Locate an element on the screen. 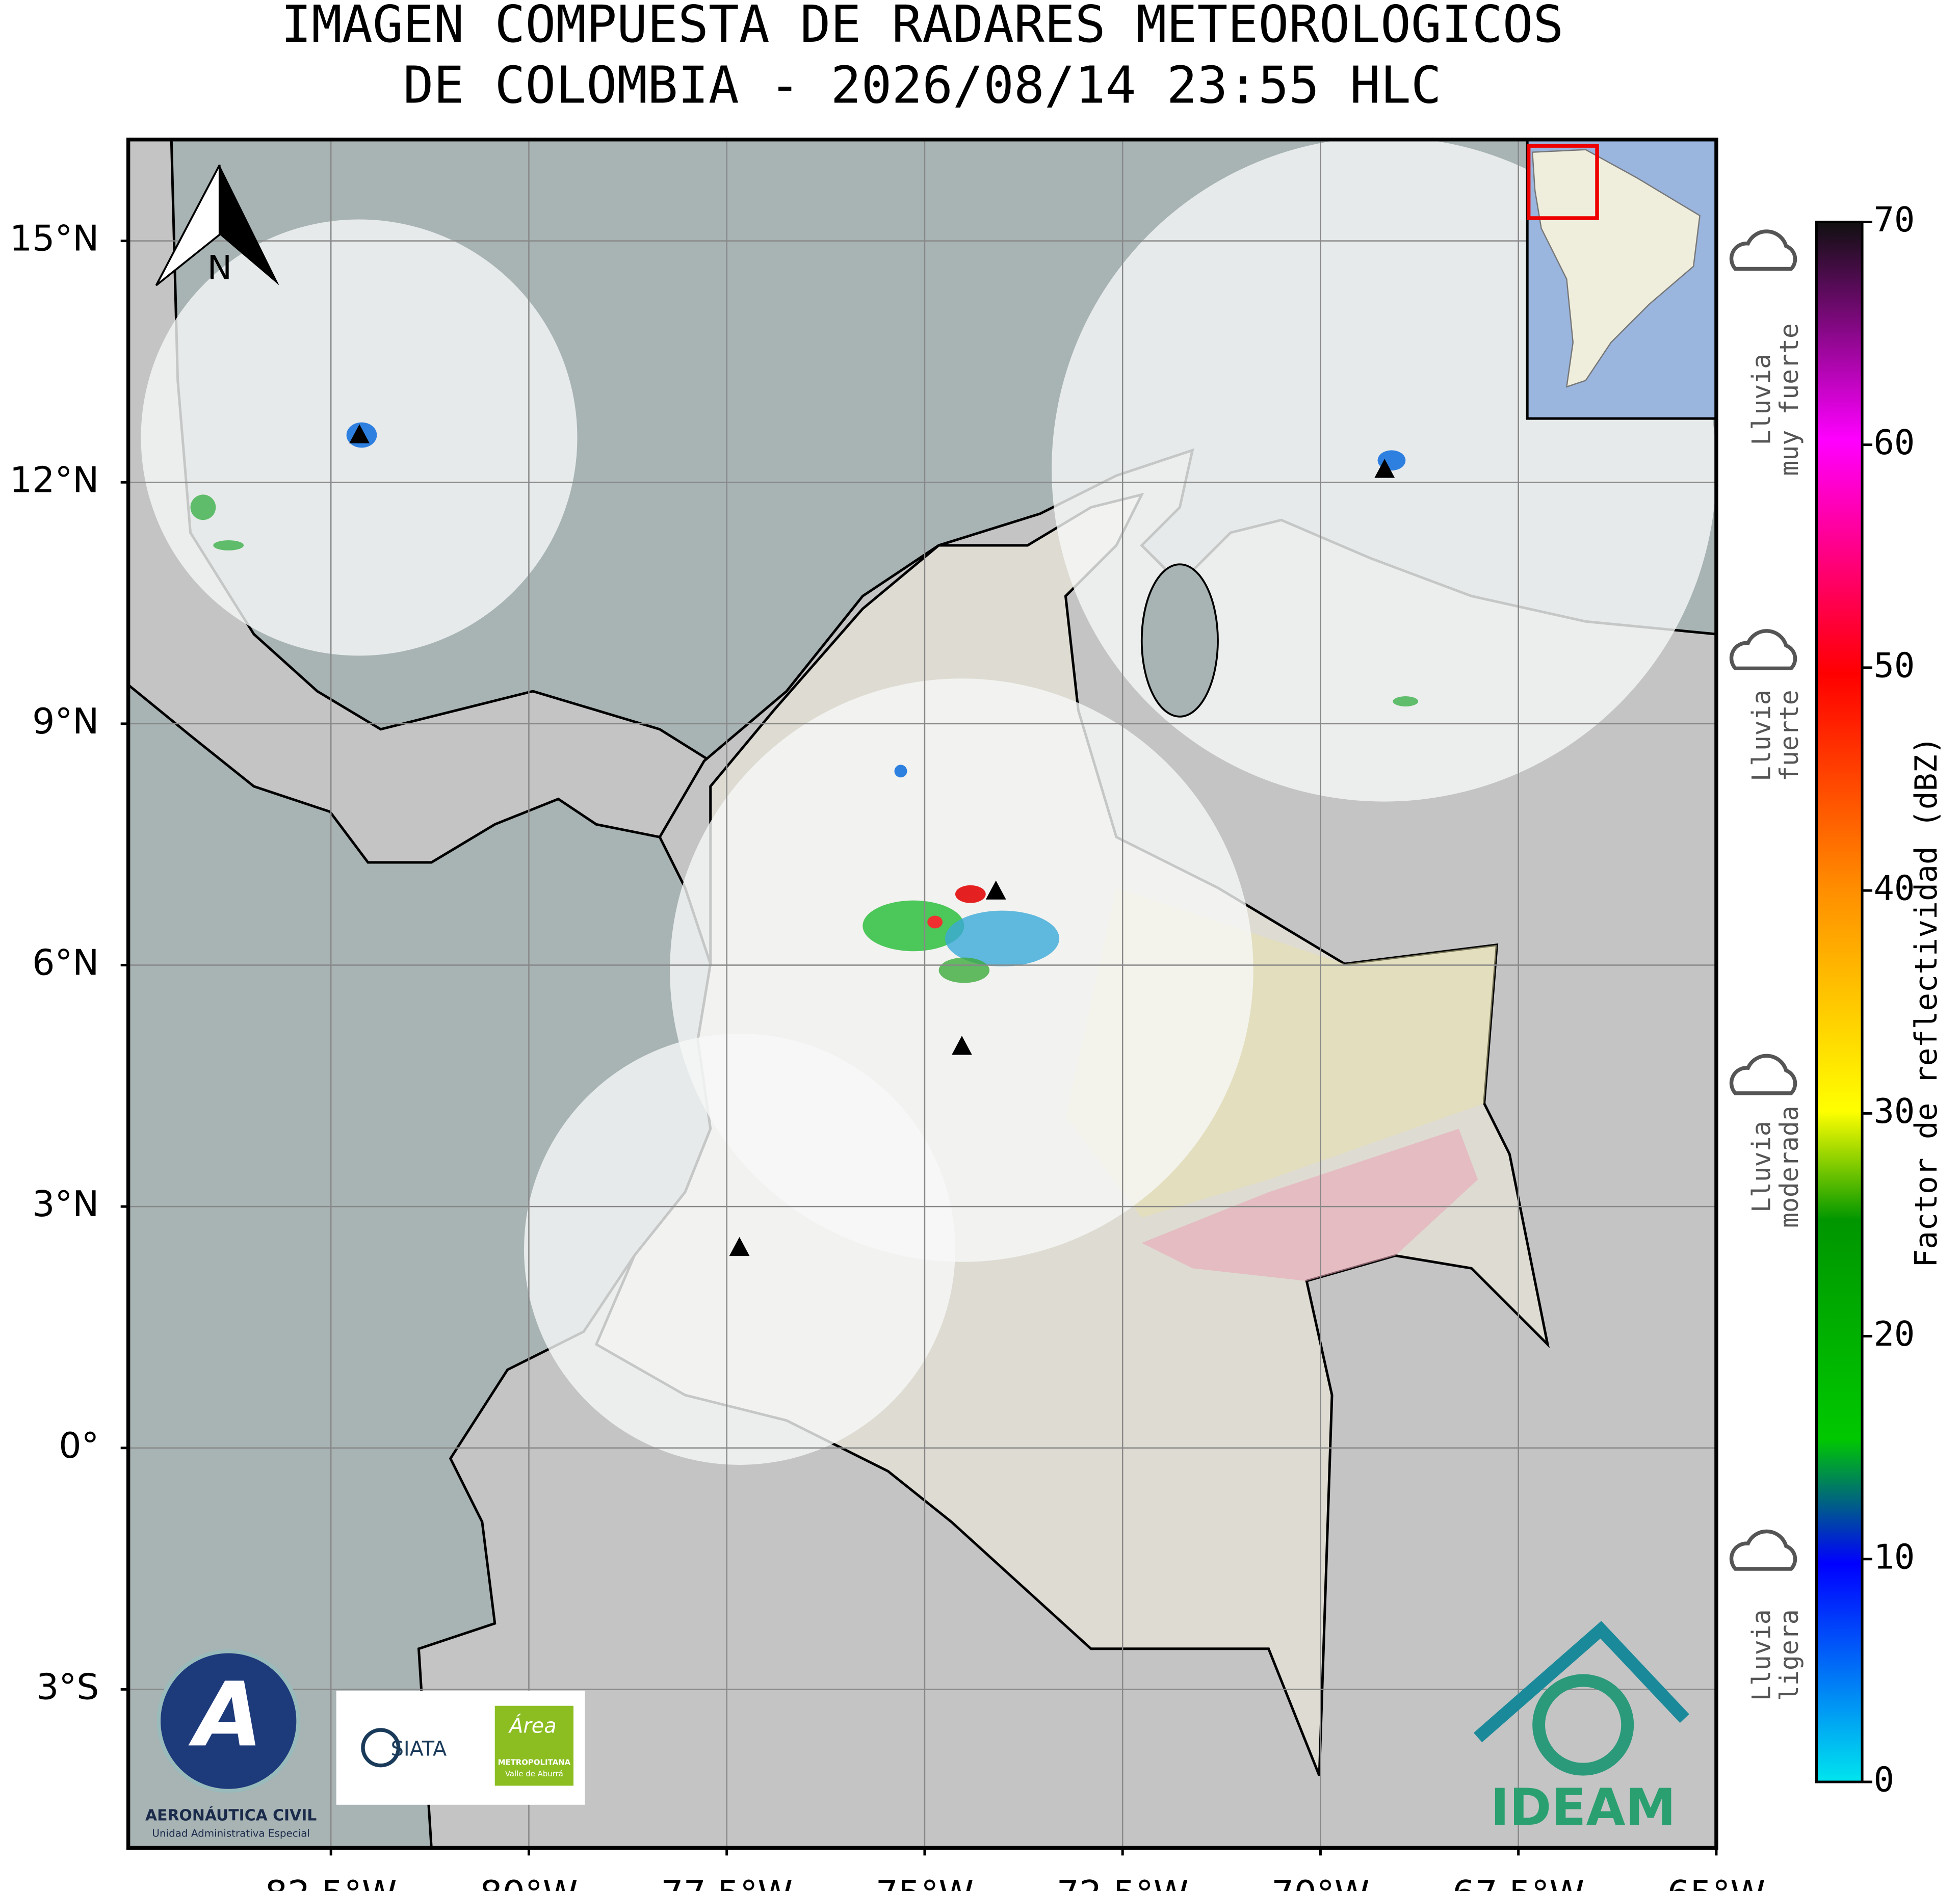 The width and height of the screenshot is (1960, 1891). region-shade is located at coordinates (1309, 1204).